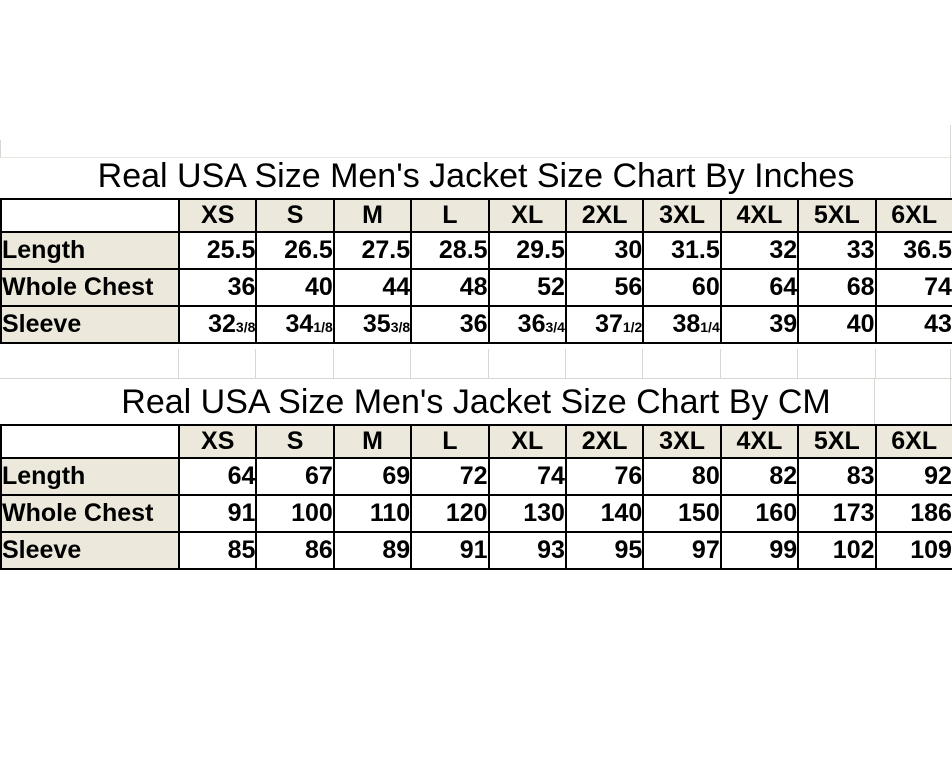  I want to click on size-value-cell: 60, so click(682, 287).